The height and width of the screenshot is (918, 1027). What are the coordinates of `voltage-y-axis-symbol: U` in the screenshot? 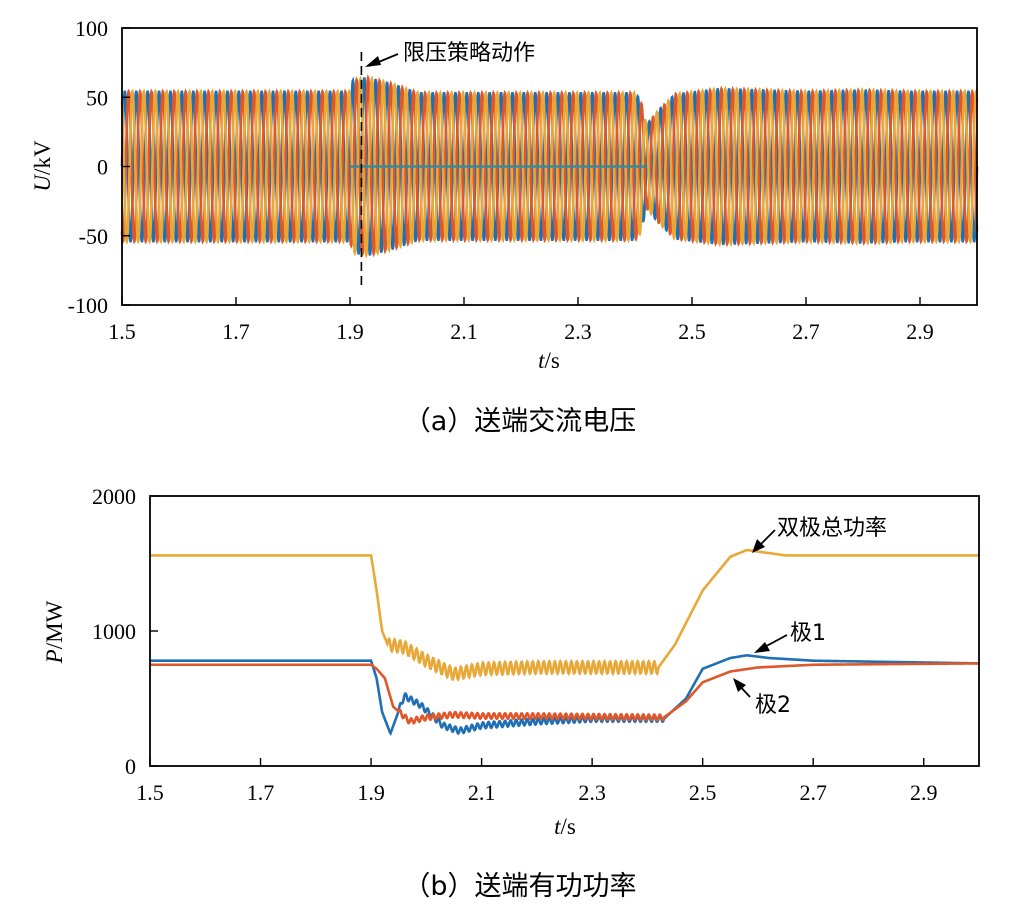 It's located at (42, 183).